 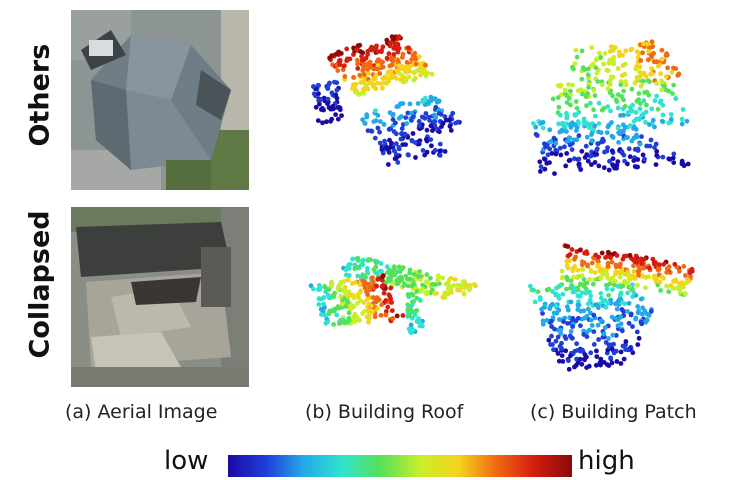 What do you see at coordinates (613, 412) in the screenshot?
I see `caption-building-patch: (c) Building Patch` at bounding box center [613, 412].